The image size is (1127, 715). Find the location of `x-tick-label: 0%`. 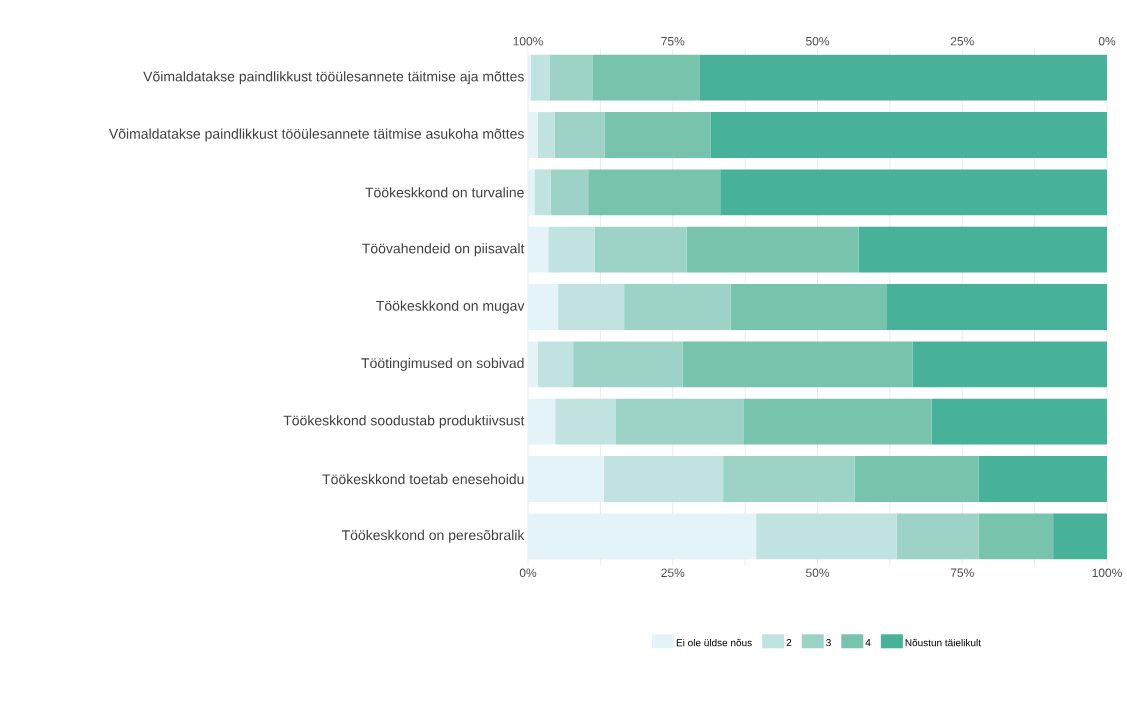

x-tick-label: 0% is located at coordinates (528, 573).